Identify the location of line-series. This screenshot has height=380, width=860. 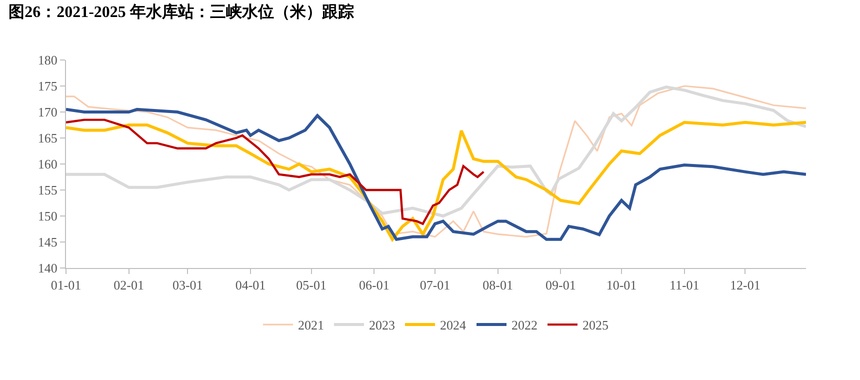
(275, 171).